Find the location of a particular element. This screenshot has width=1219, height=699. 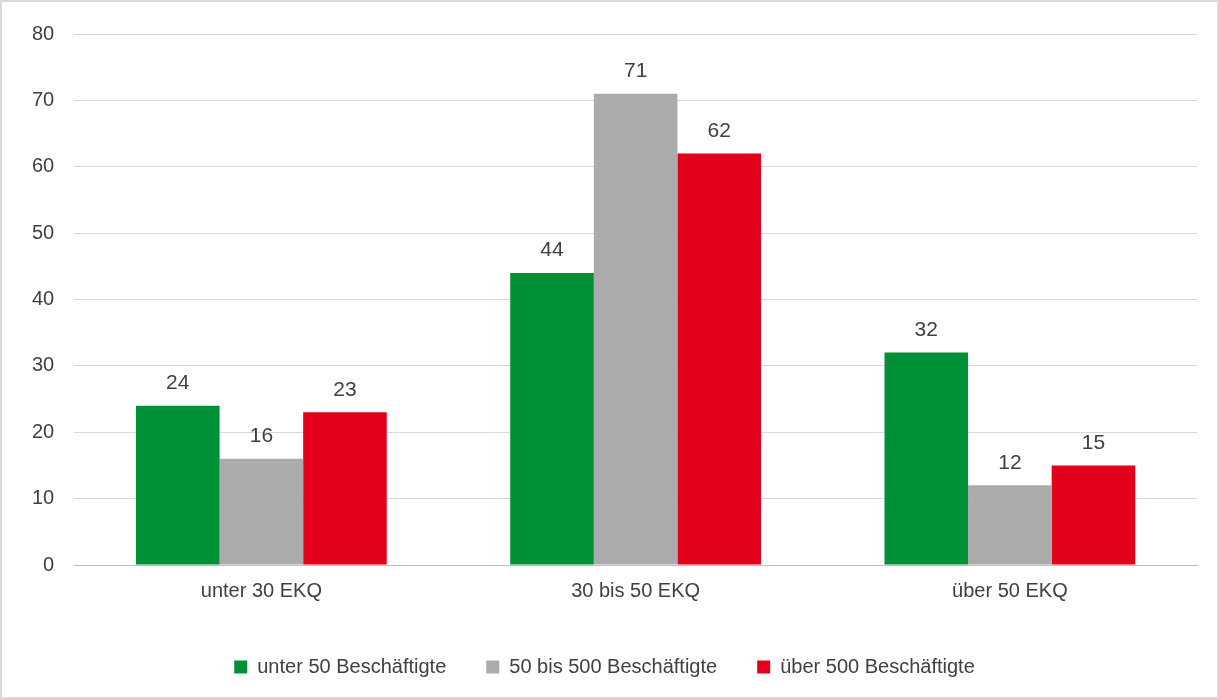

data-label: 71 is located at coordinates (635, 70).